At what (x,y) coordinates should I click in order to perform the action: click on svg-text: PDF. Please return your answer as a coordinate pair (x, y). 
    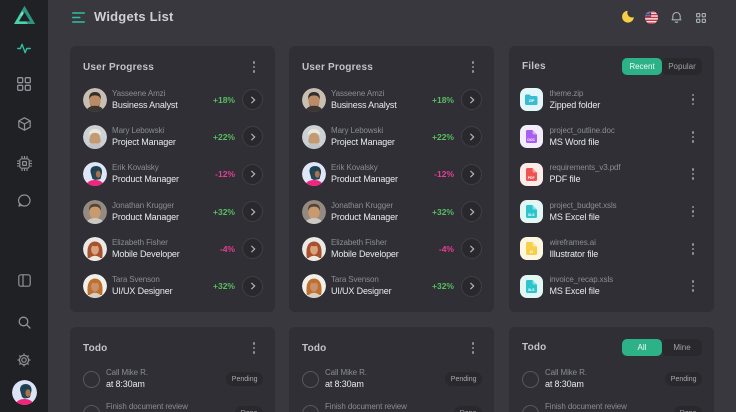
    Looking at the image, I should click on (531, 178).